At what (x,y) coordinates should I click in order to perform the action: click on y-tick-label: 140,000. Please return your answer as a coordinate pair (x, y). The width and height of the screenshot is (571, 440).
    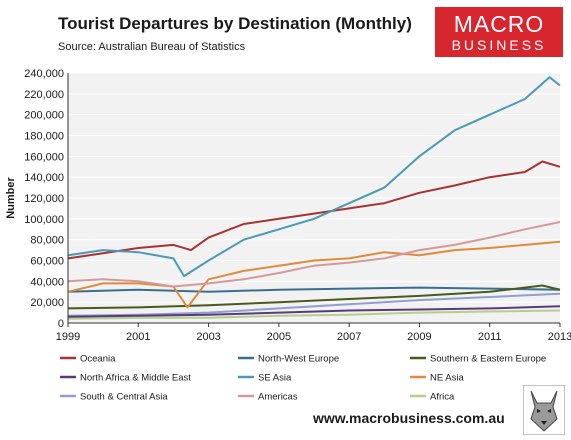
    Looking at the image, I should click on (44, 178).